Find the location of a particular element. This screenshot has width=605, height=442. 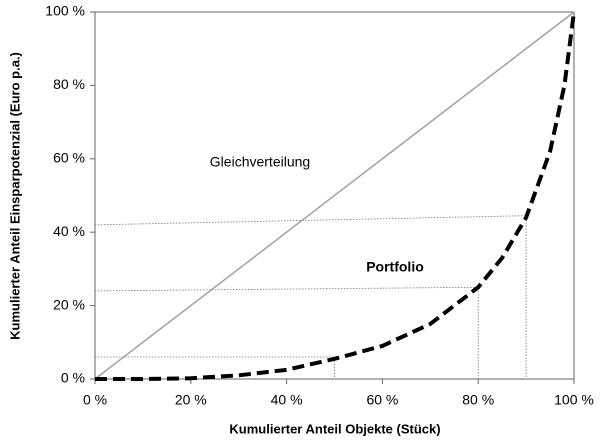

x-axis-title: Kumulierter Anteil Objekte (Stück) is located at coordinates (334, 428).